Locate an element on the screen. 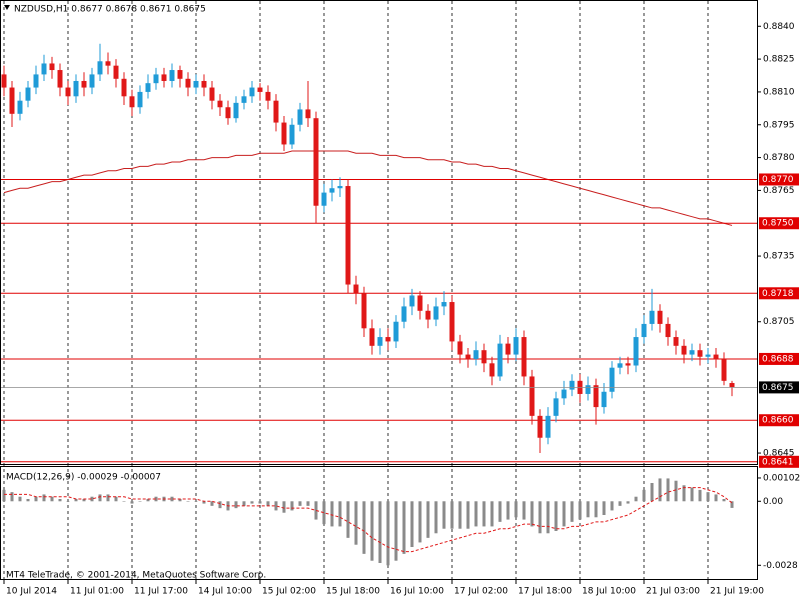  y-tick-label: -0.0028 is located at coordinates (780, 566).